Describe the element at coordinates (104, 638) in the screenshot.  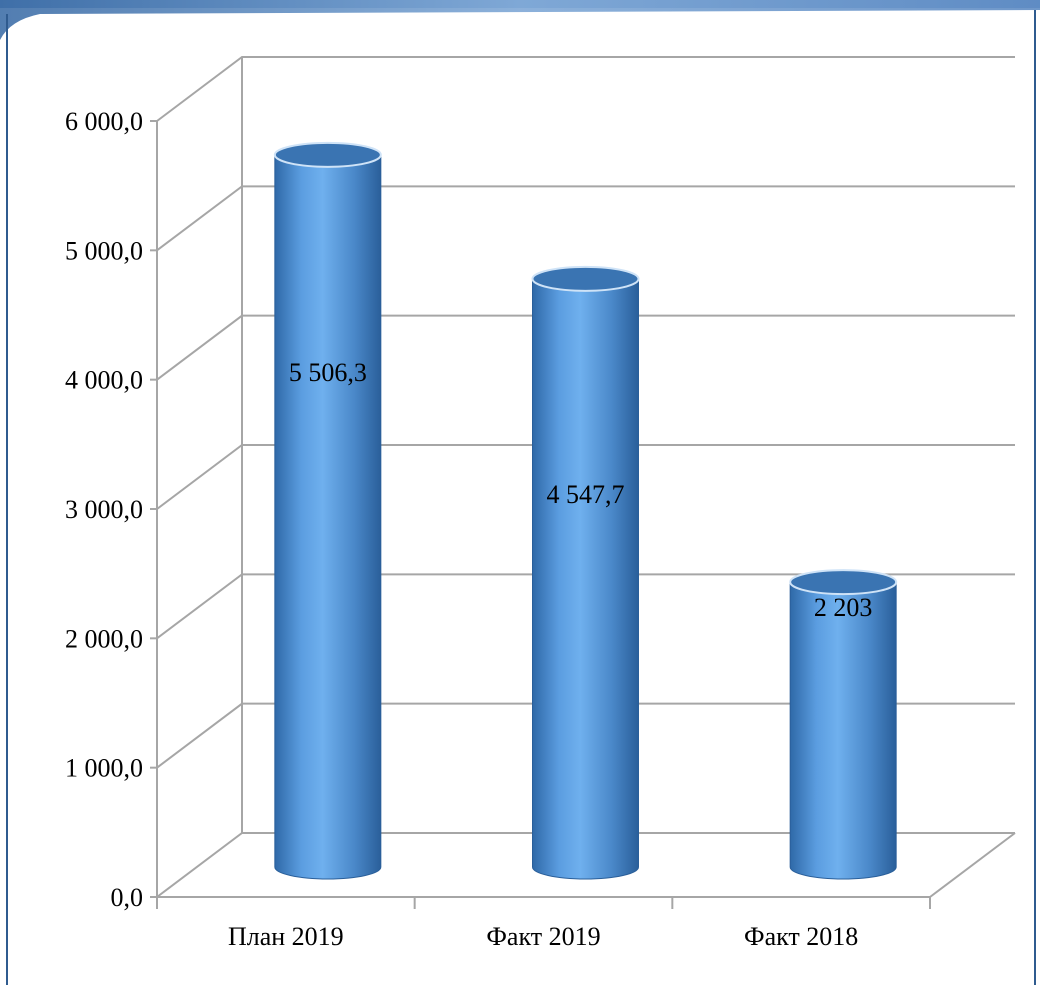
I see `y-tick-label: 2 000,0` at that location.